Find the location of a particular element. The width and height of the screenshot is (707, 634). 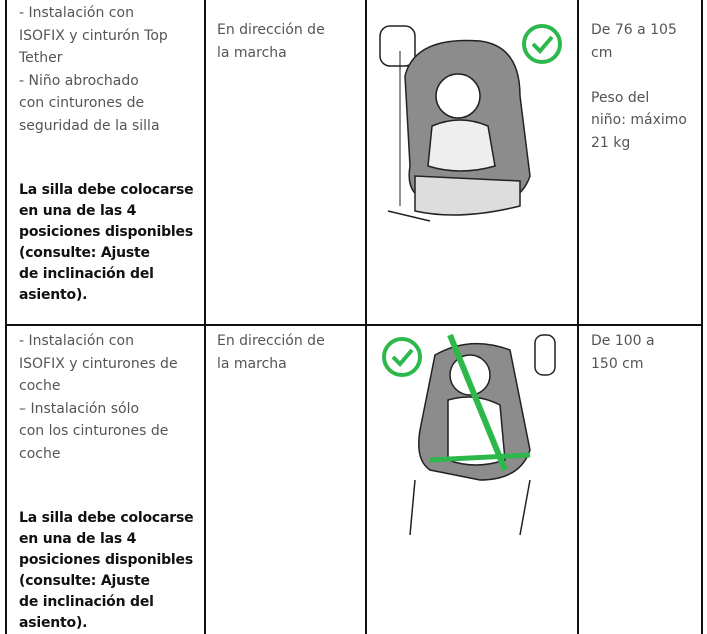

car-seat-illustration is located at coordinates (470, 123).